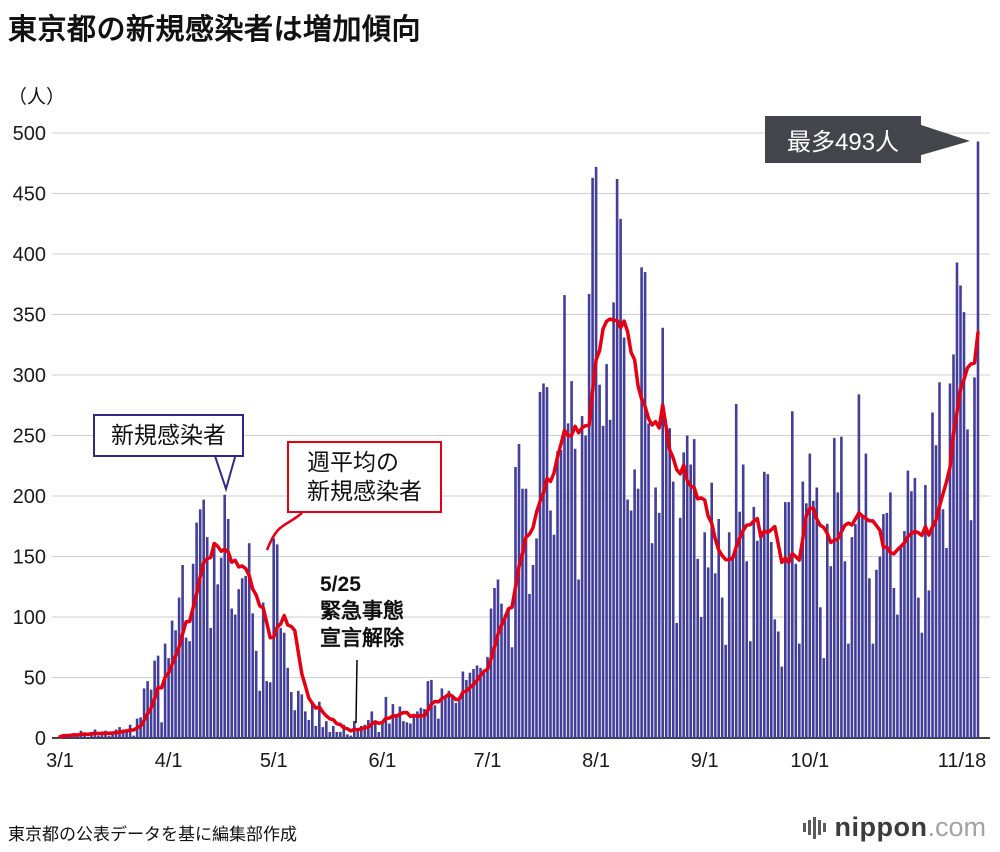 The width and height of the screenshot is (1000, 852). Describe the element at coordinates (152, 834) in the screenshot. I see `source-credit: 東京都の公表データを基に編集部作成` at that location.